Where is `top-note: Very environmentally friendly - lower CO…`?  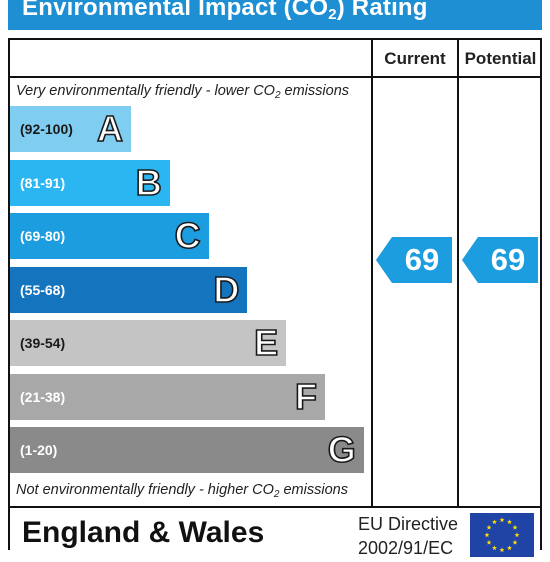 top-note: Very environmentally friendly - lower CO… is located at coordinates (183, 92).